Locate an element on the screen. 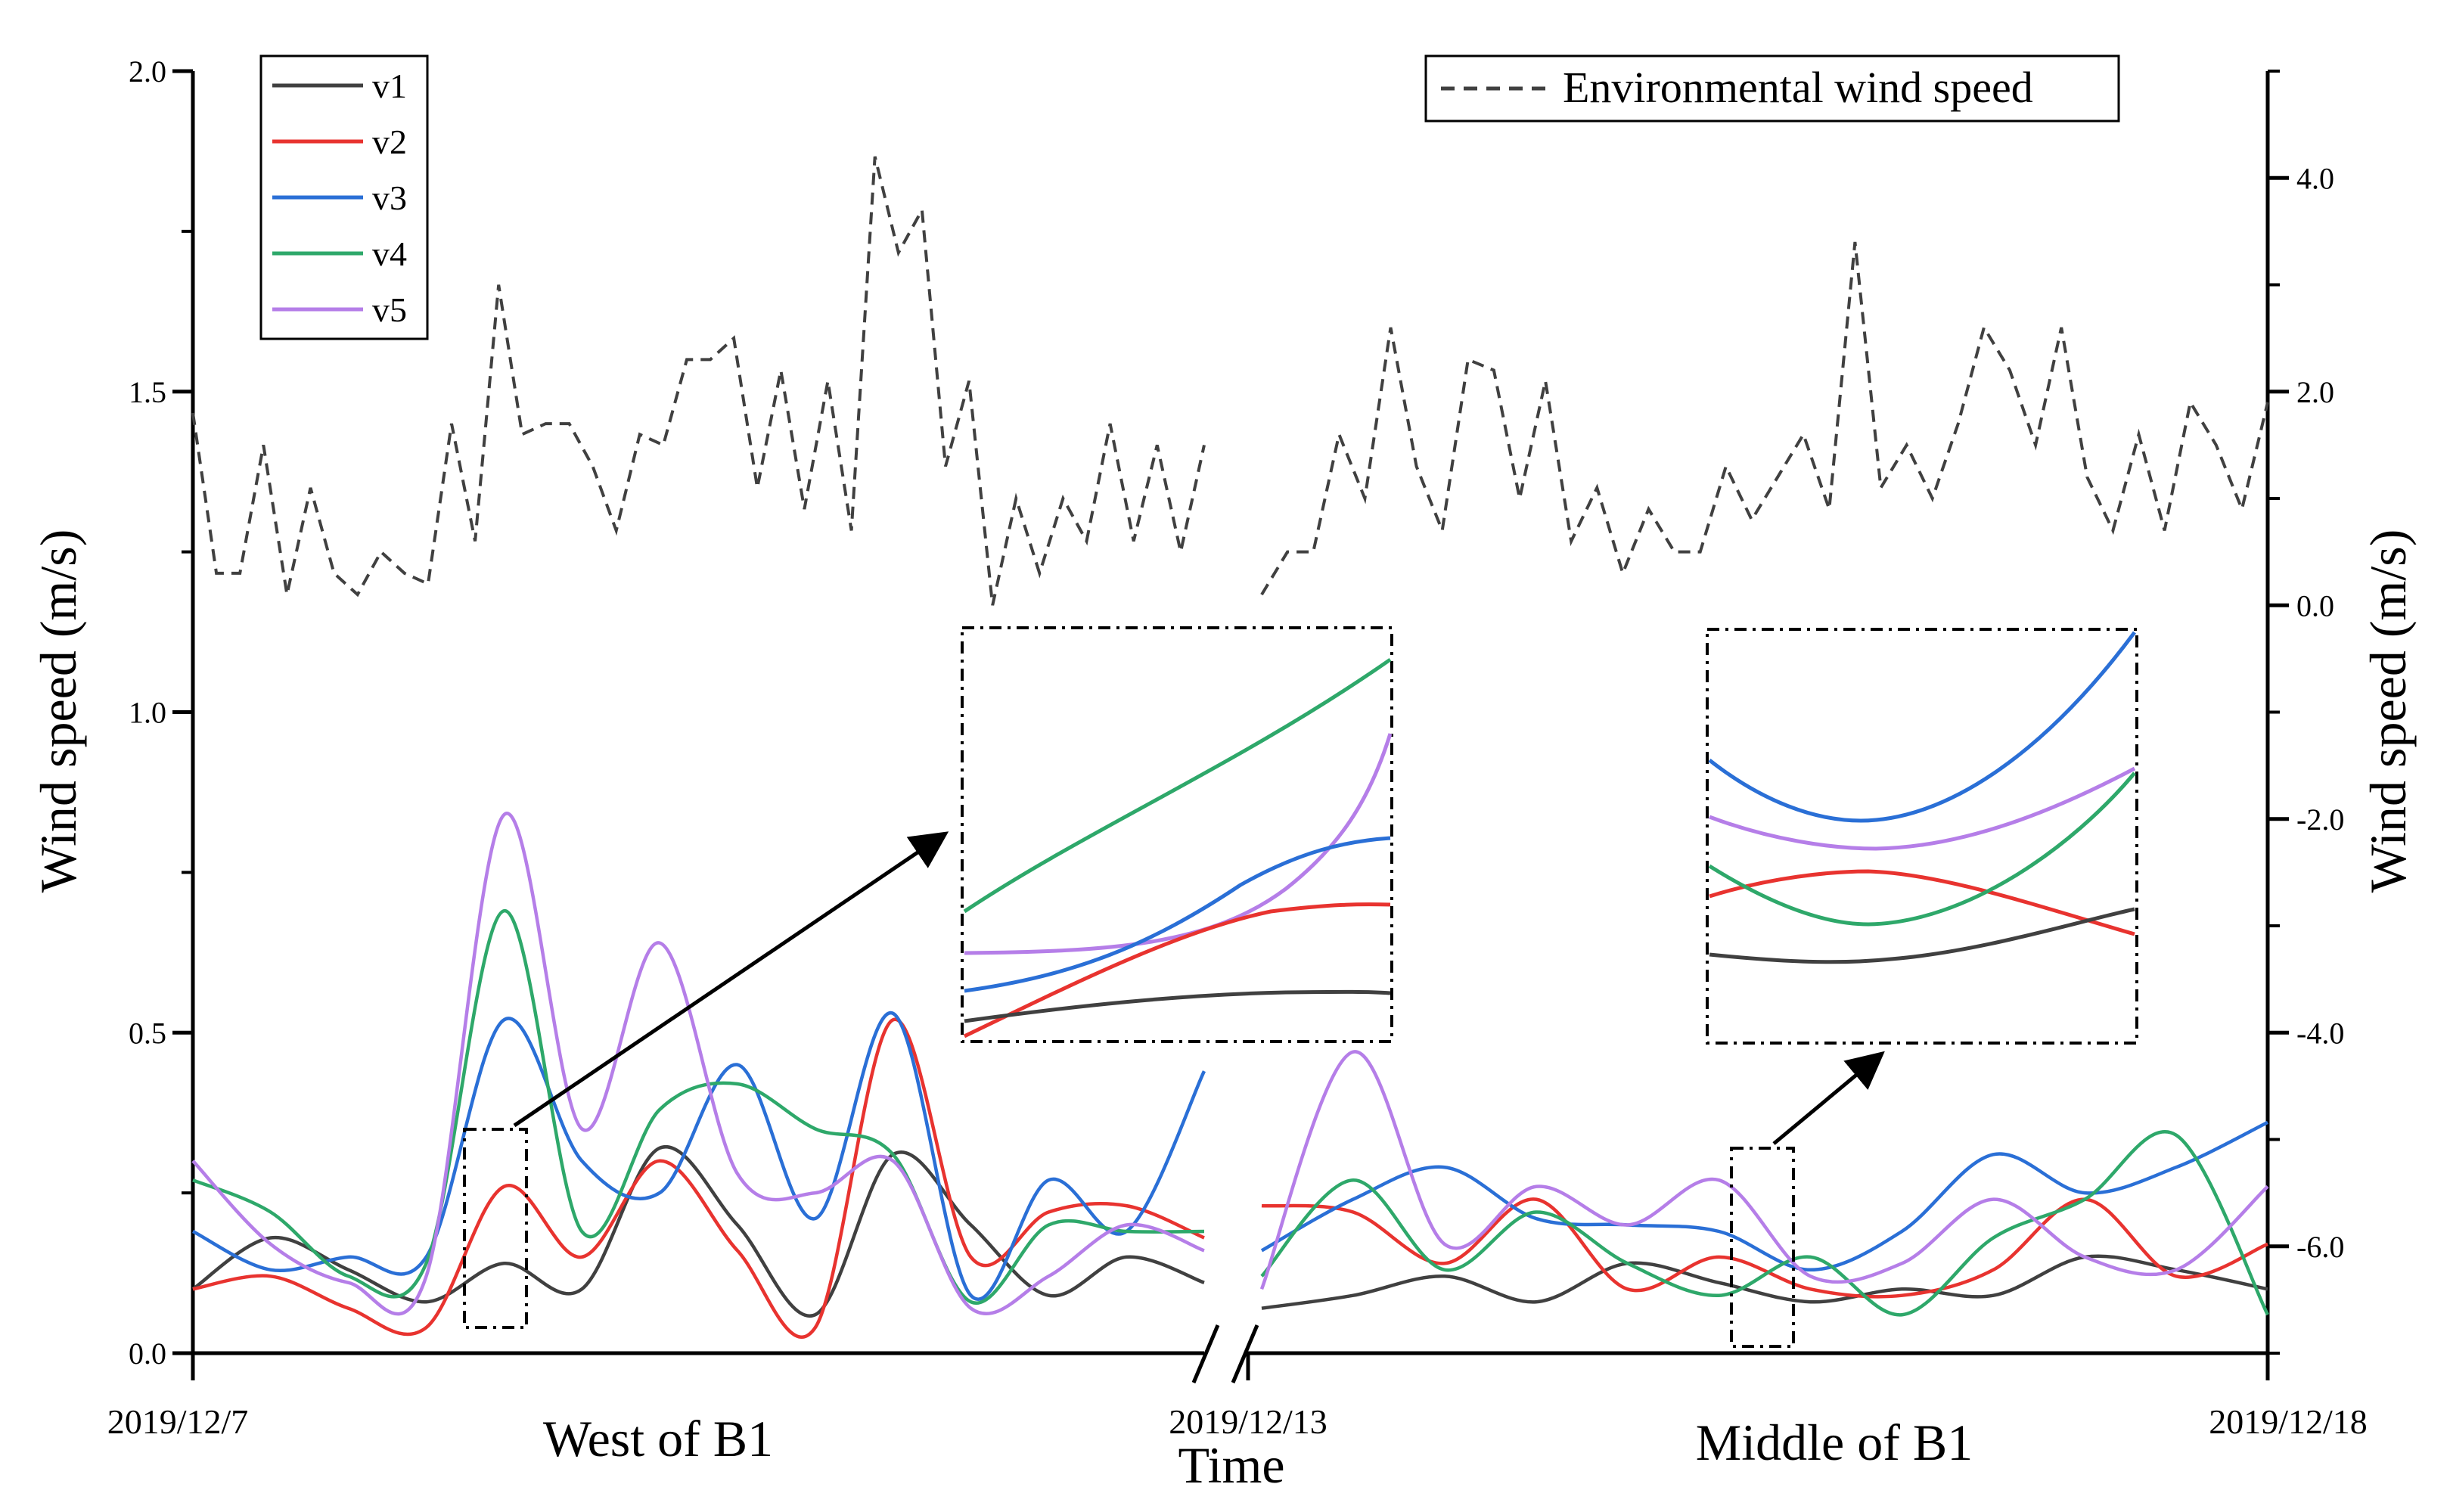  right-tick-label: -2.0 is located at coordinates (2320, 820).